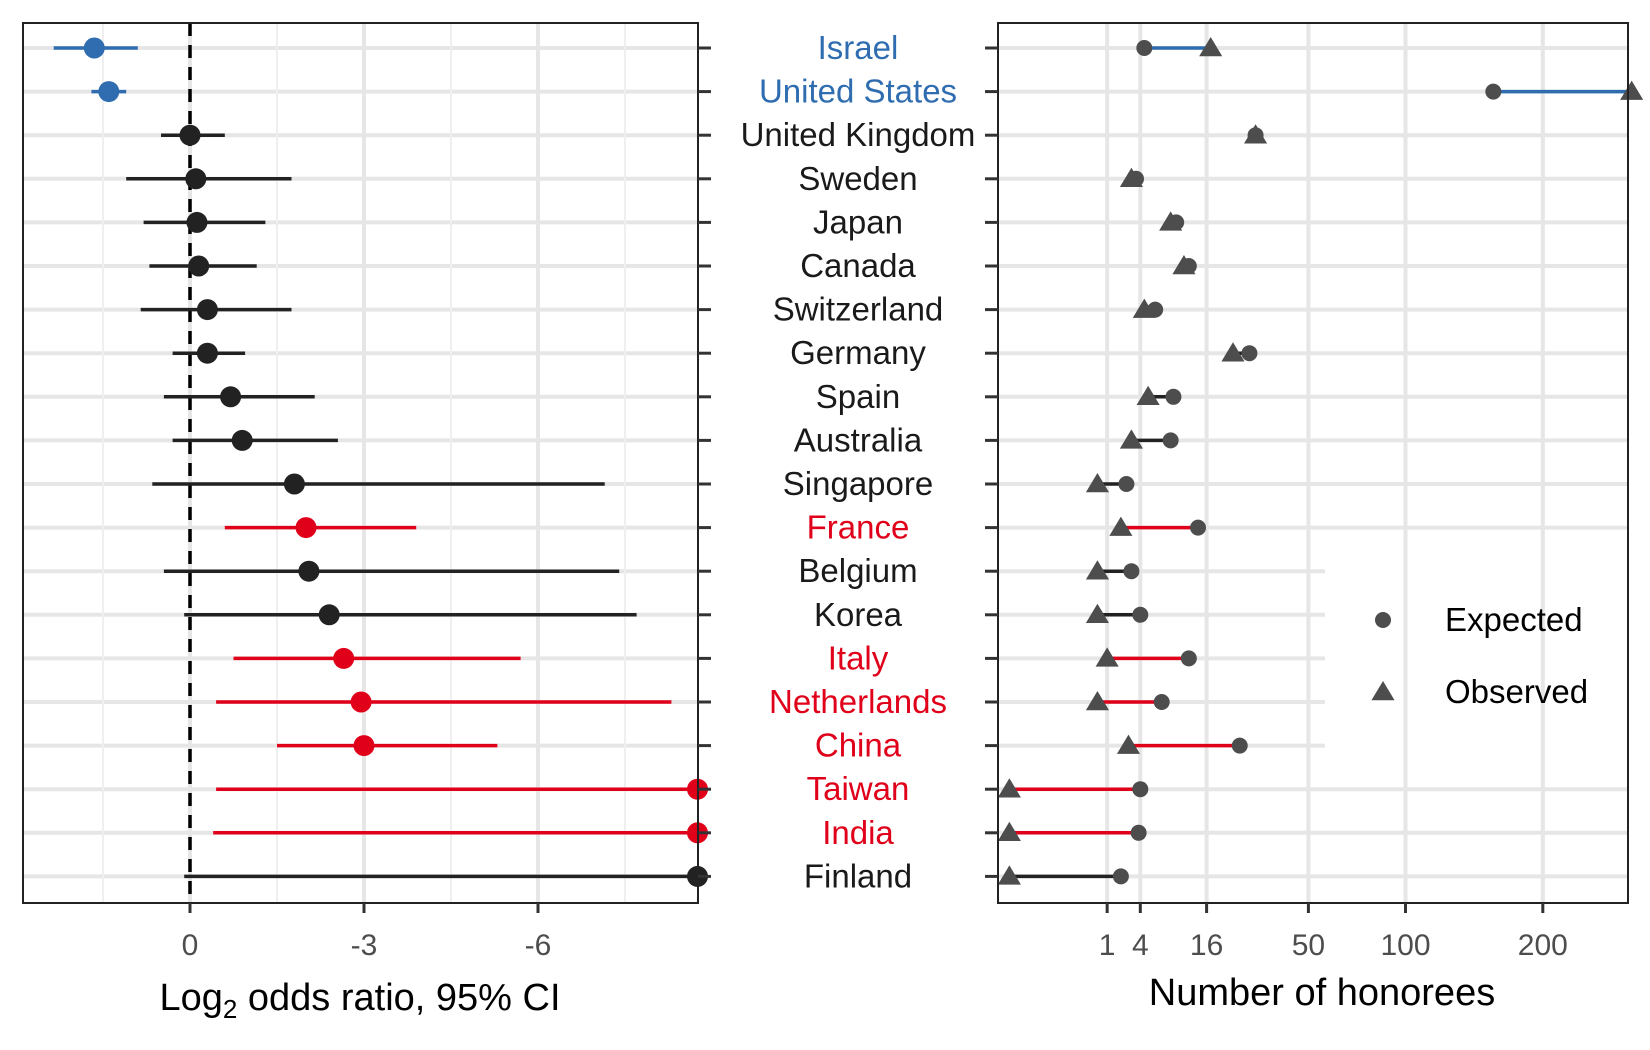 This screenshot has width=1650, height=1050. What do you see at coordinates (364, 945) in the screenshot?
I see `odds-ratio-x-tick-label: -3` at bounding box center [364, 945].